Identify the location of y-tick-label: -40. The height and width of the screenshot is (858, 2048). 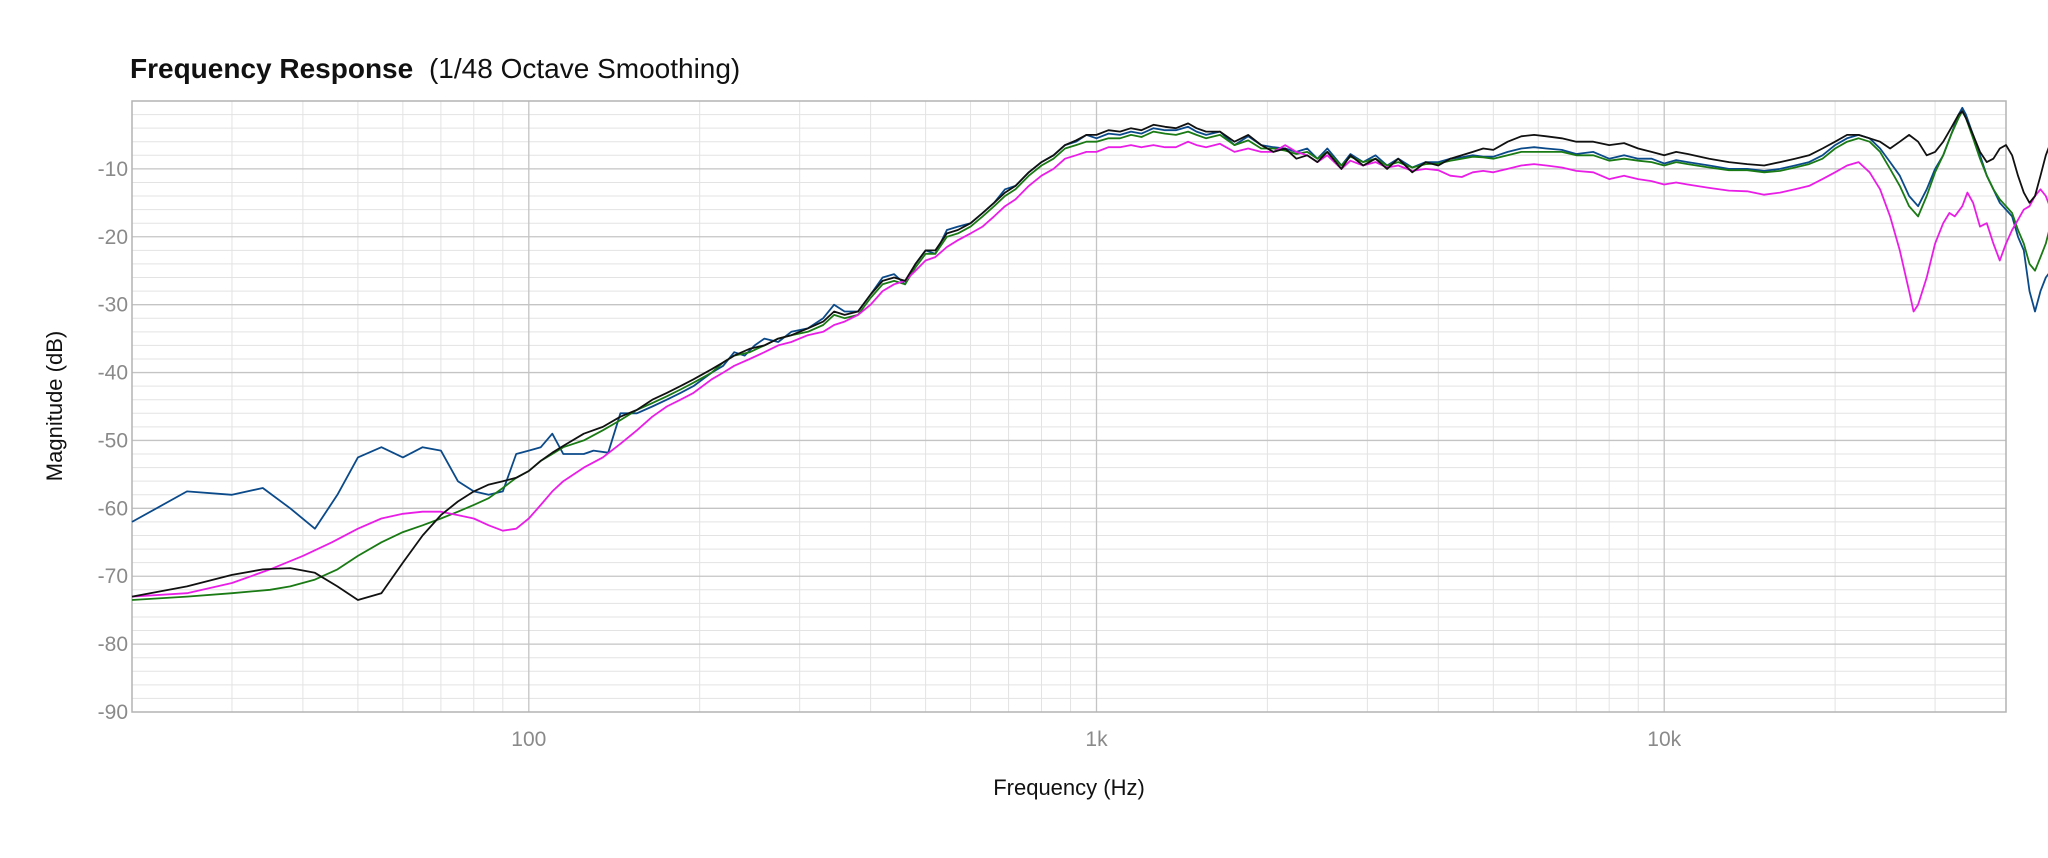
(113, 373).